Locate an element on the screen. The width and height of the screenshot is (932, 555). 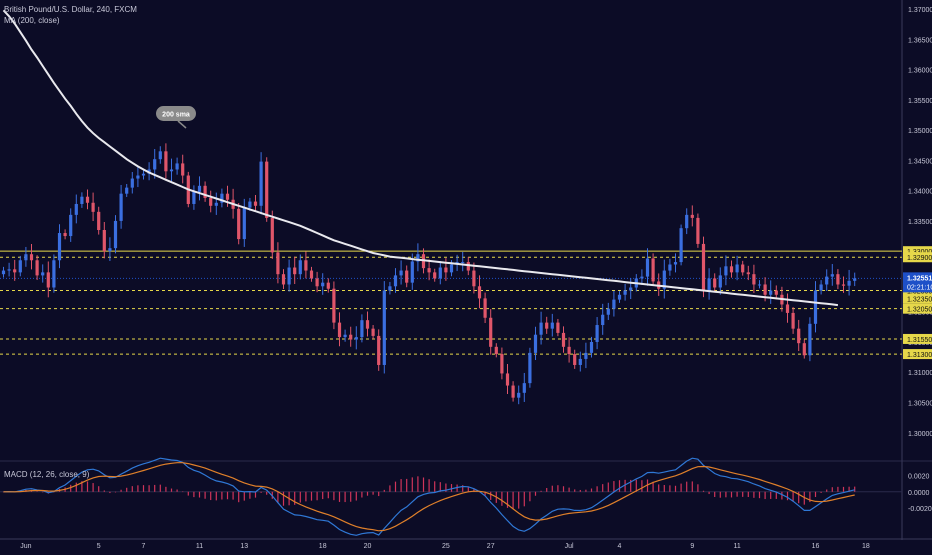
time-tick-label: 25 is located at coordinates (446, 546).